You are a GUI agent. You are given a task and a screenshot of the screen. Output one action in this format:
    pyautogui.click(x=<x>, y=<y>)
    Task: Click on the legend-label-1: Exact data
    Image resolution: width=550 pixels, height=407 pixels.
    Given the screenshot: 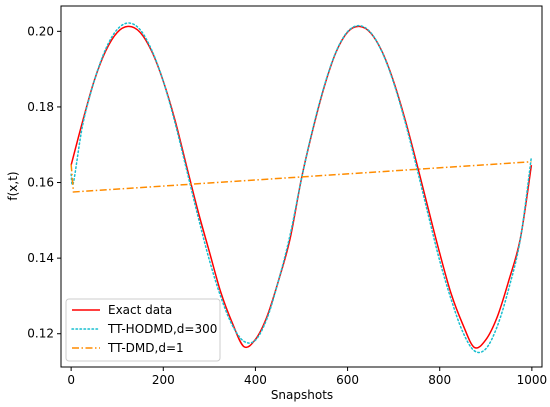 What is the action you would take?
    pyautogui.click(x=140, y=310)
    